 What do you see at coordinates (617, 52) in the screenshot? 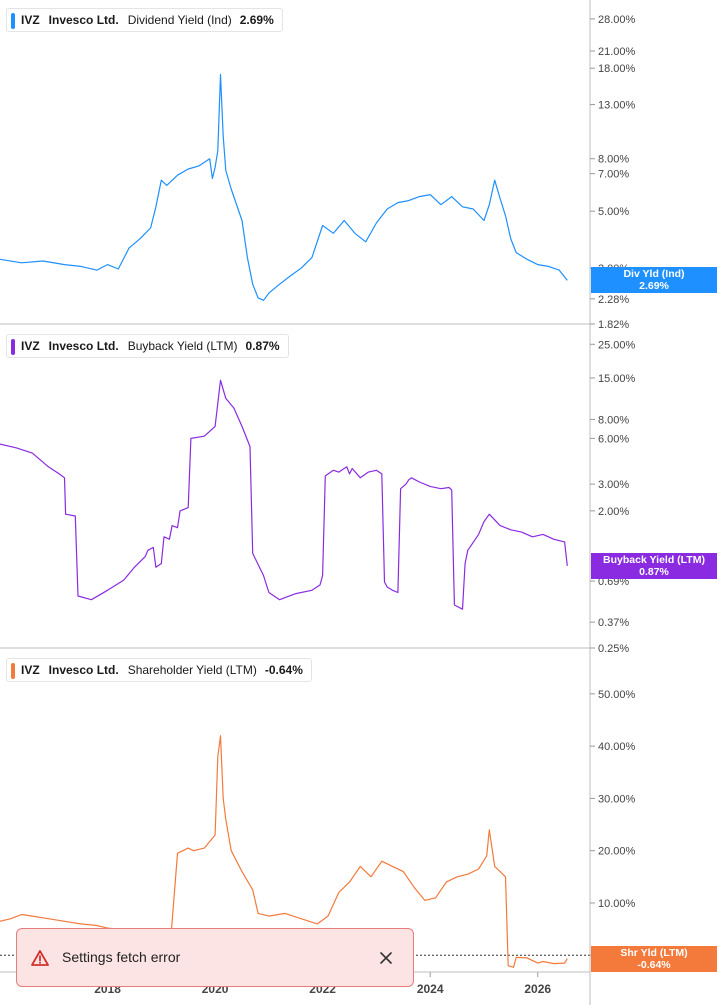
I see `y-tick-label: 21.00%` at bounding box center [617, 52].